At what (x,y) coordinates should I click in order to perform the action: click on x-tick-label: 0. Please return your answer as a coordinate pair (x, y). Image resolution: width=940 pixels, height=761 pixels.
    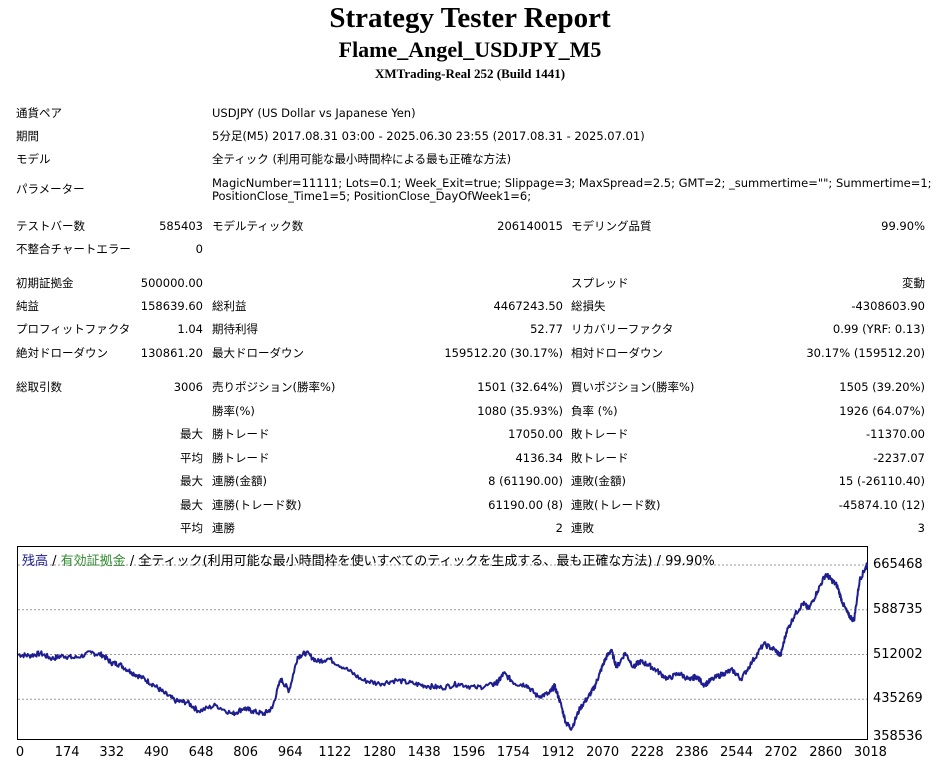
    Looking at the image, I should click on (20, 752).